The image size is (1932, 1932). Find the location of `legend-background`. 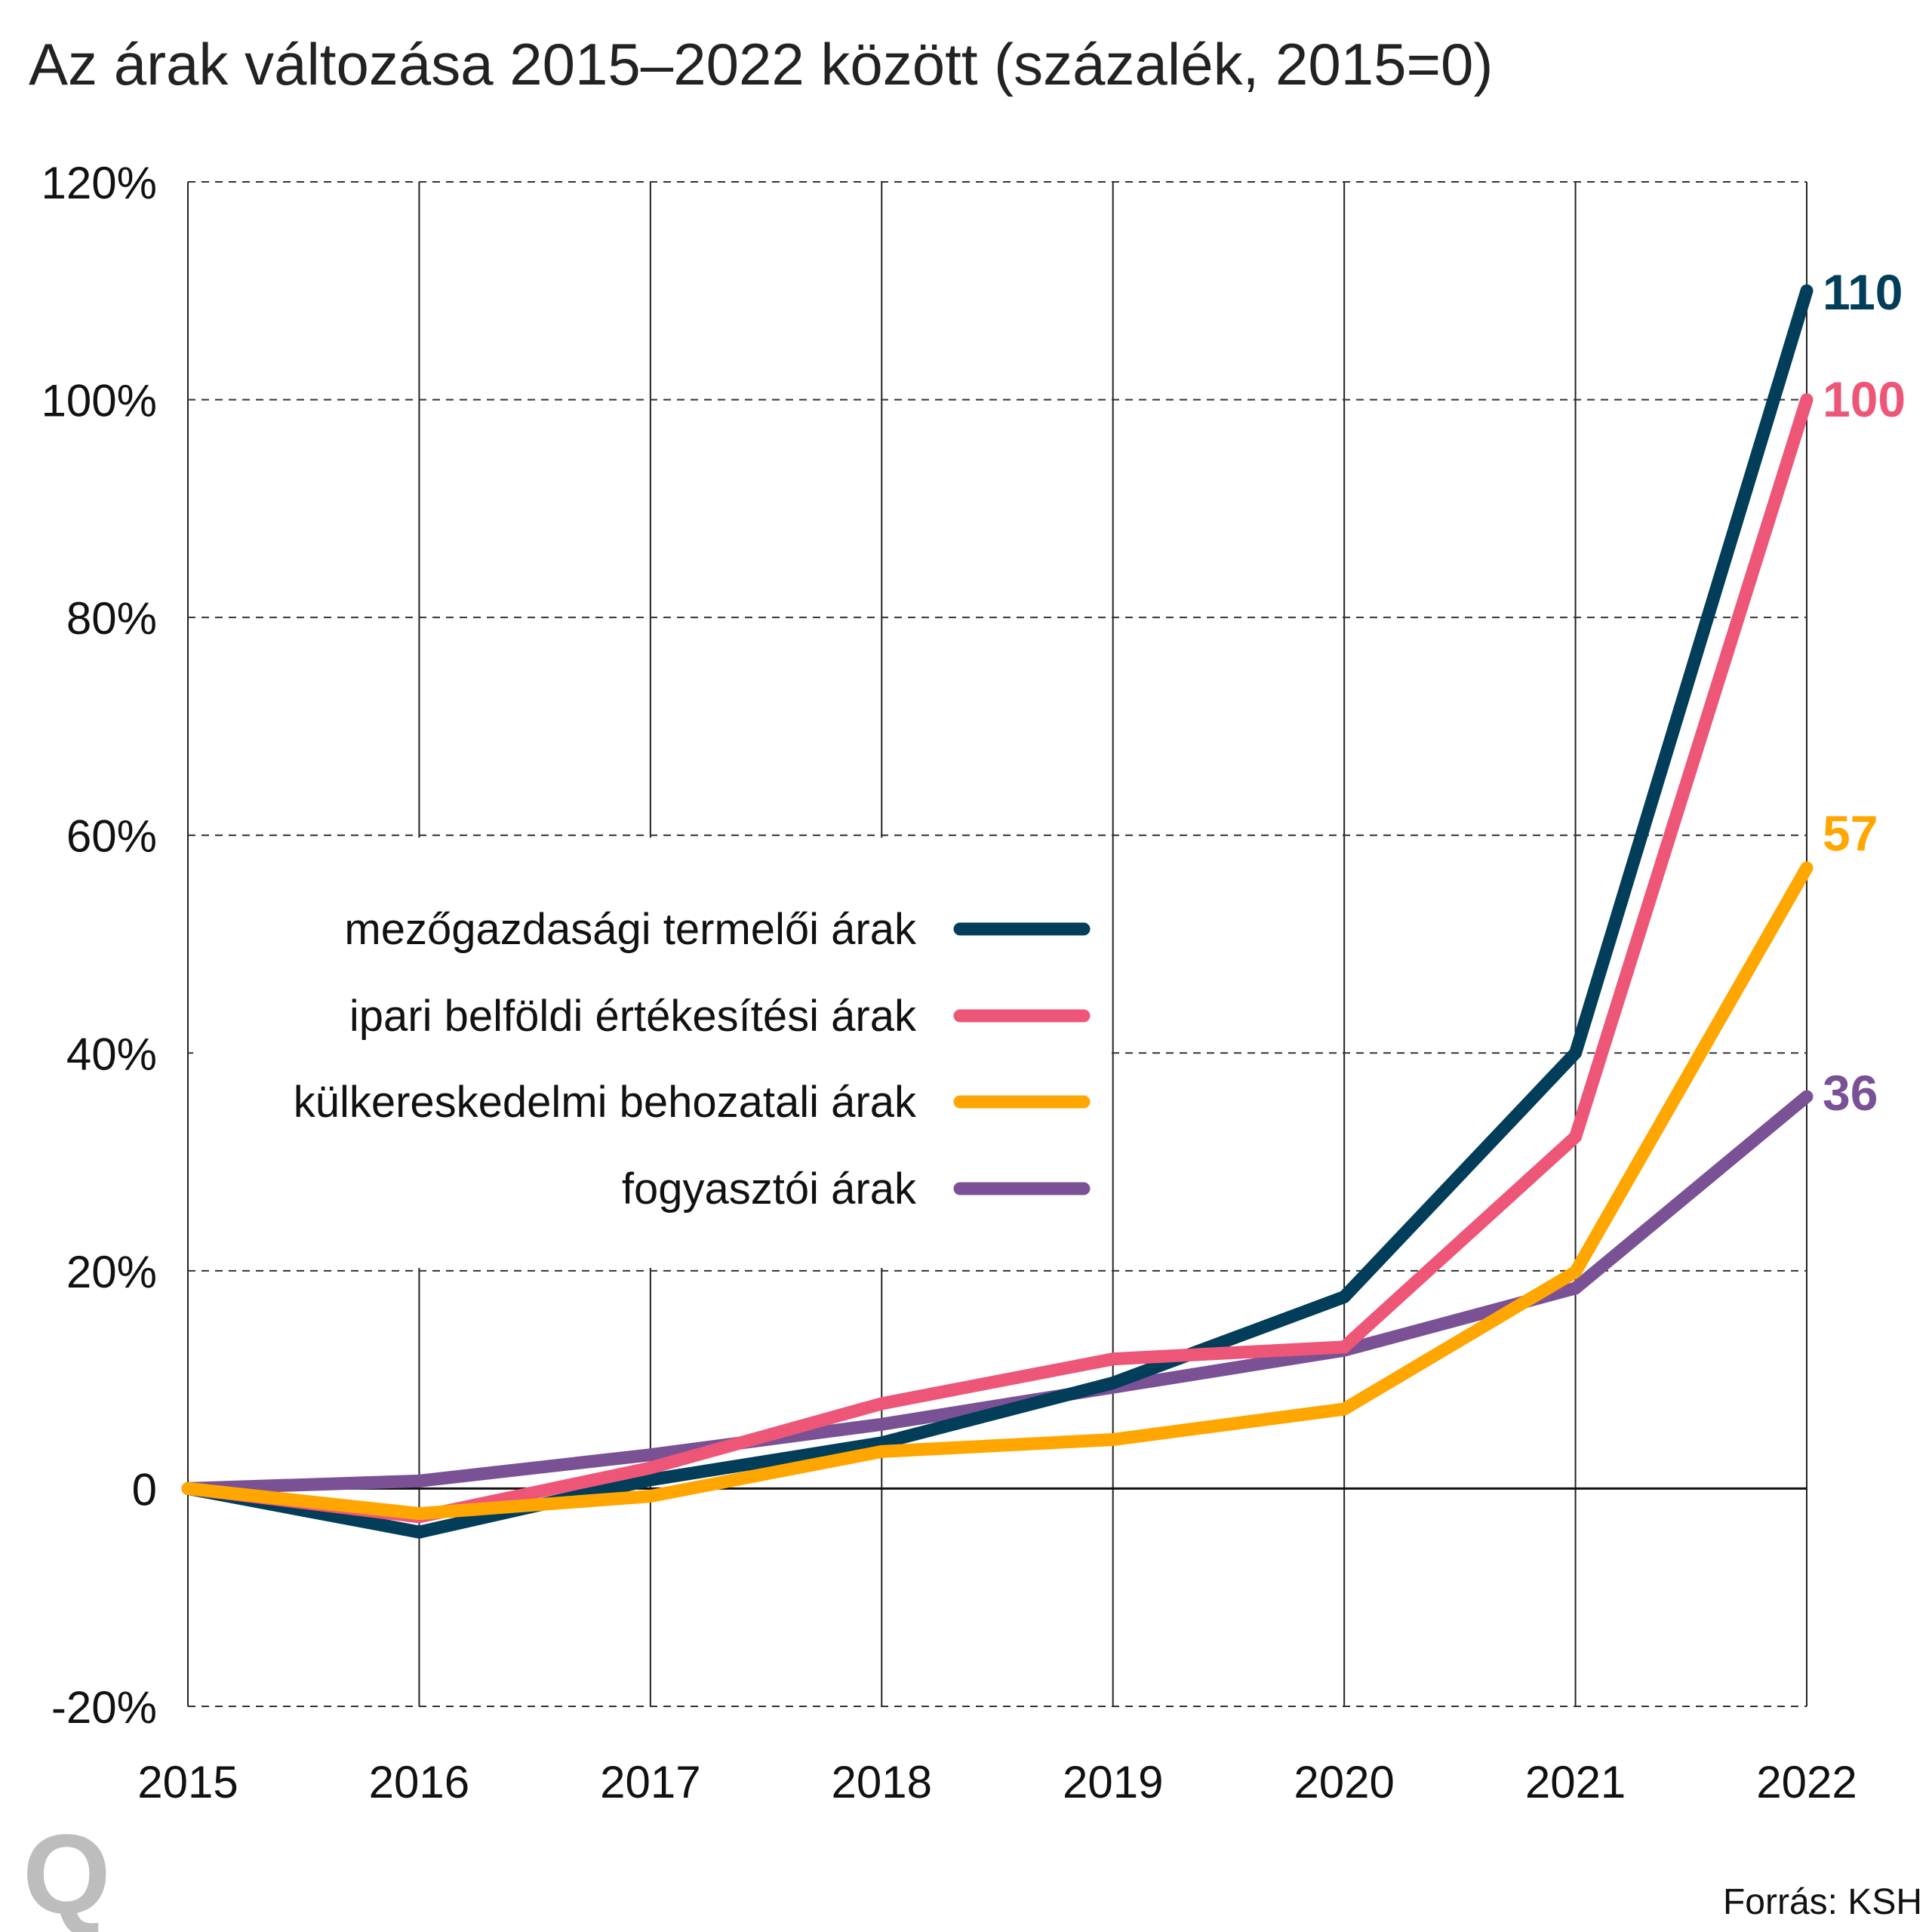

legend-background is located at coordinates (652, 1053).